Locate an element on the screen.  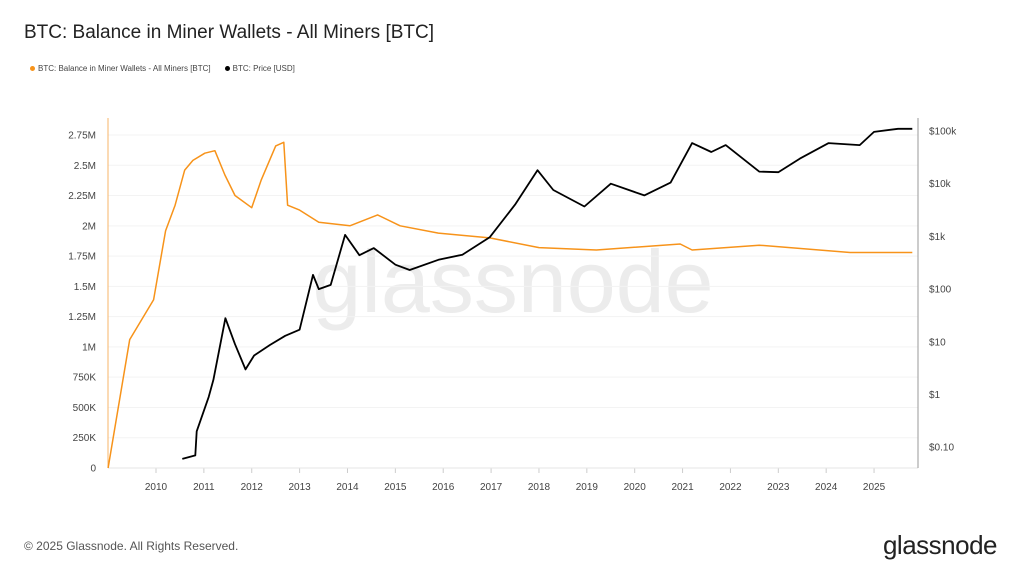
watermark: glassnode is located at coordinates (512, 281).